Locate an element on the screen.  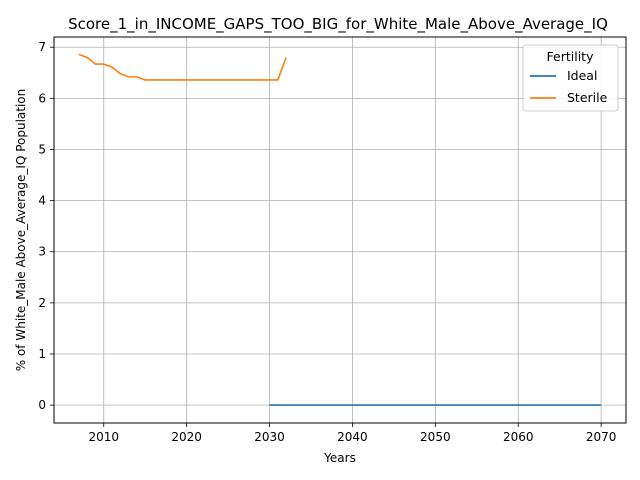
y-tick-label: 5 is located at coordinates (42, 149).